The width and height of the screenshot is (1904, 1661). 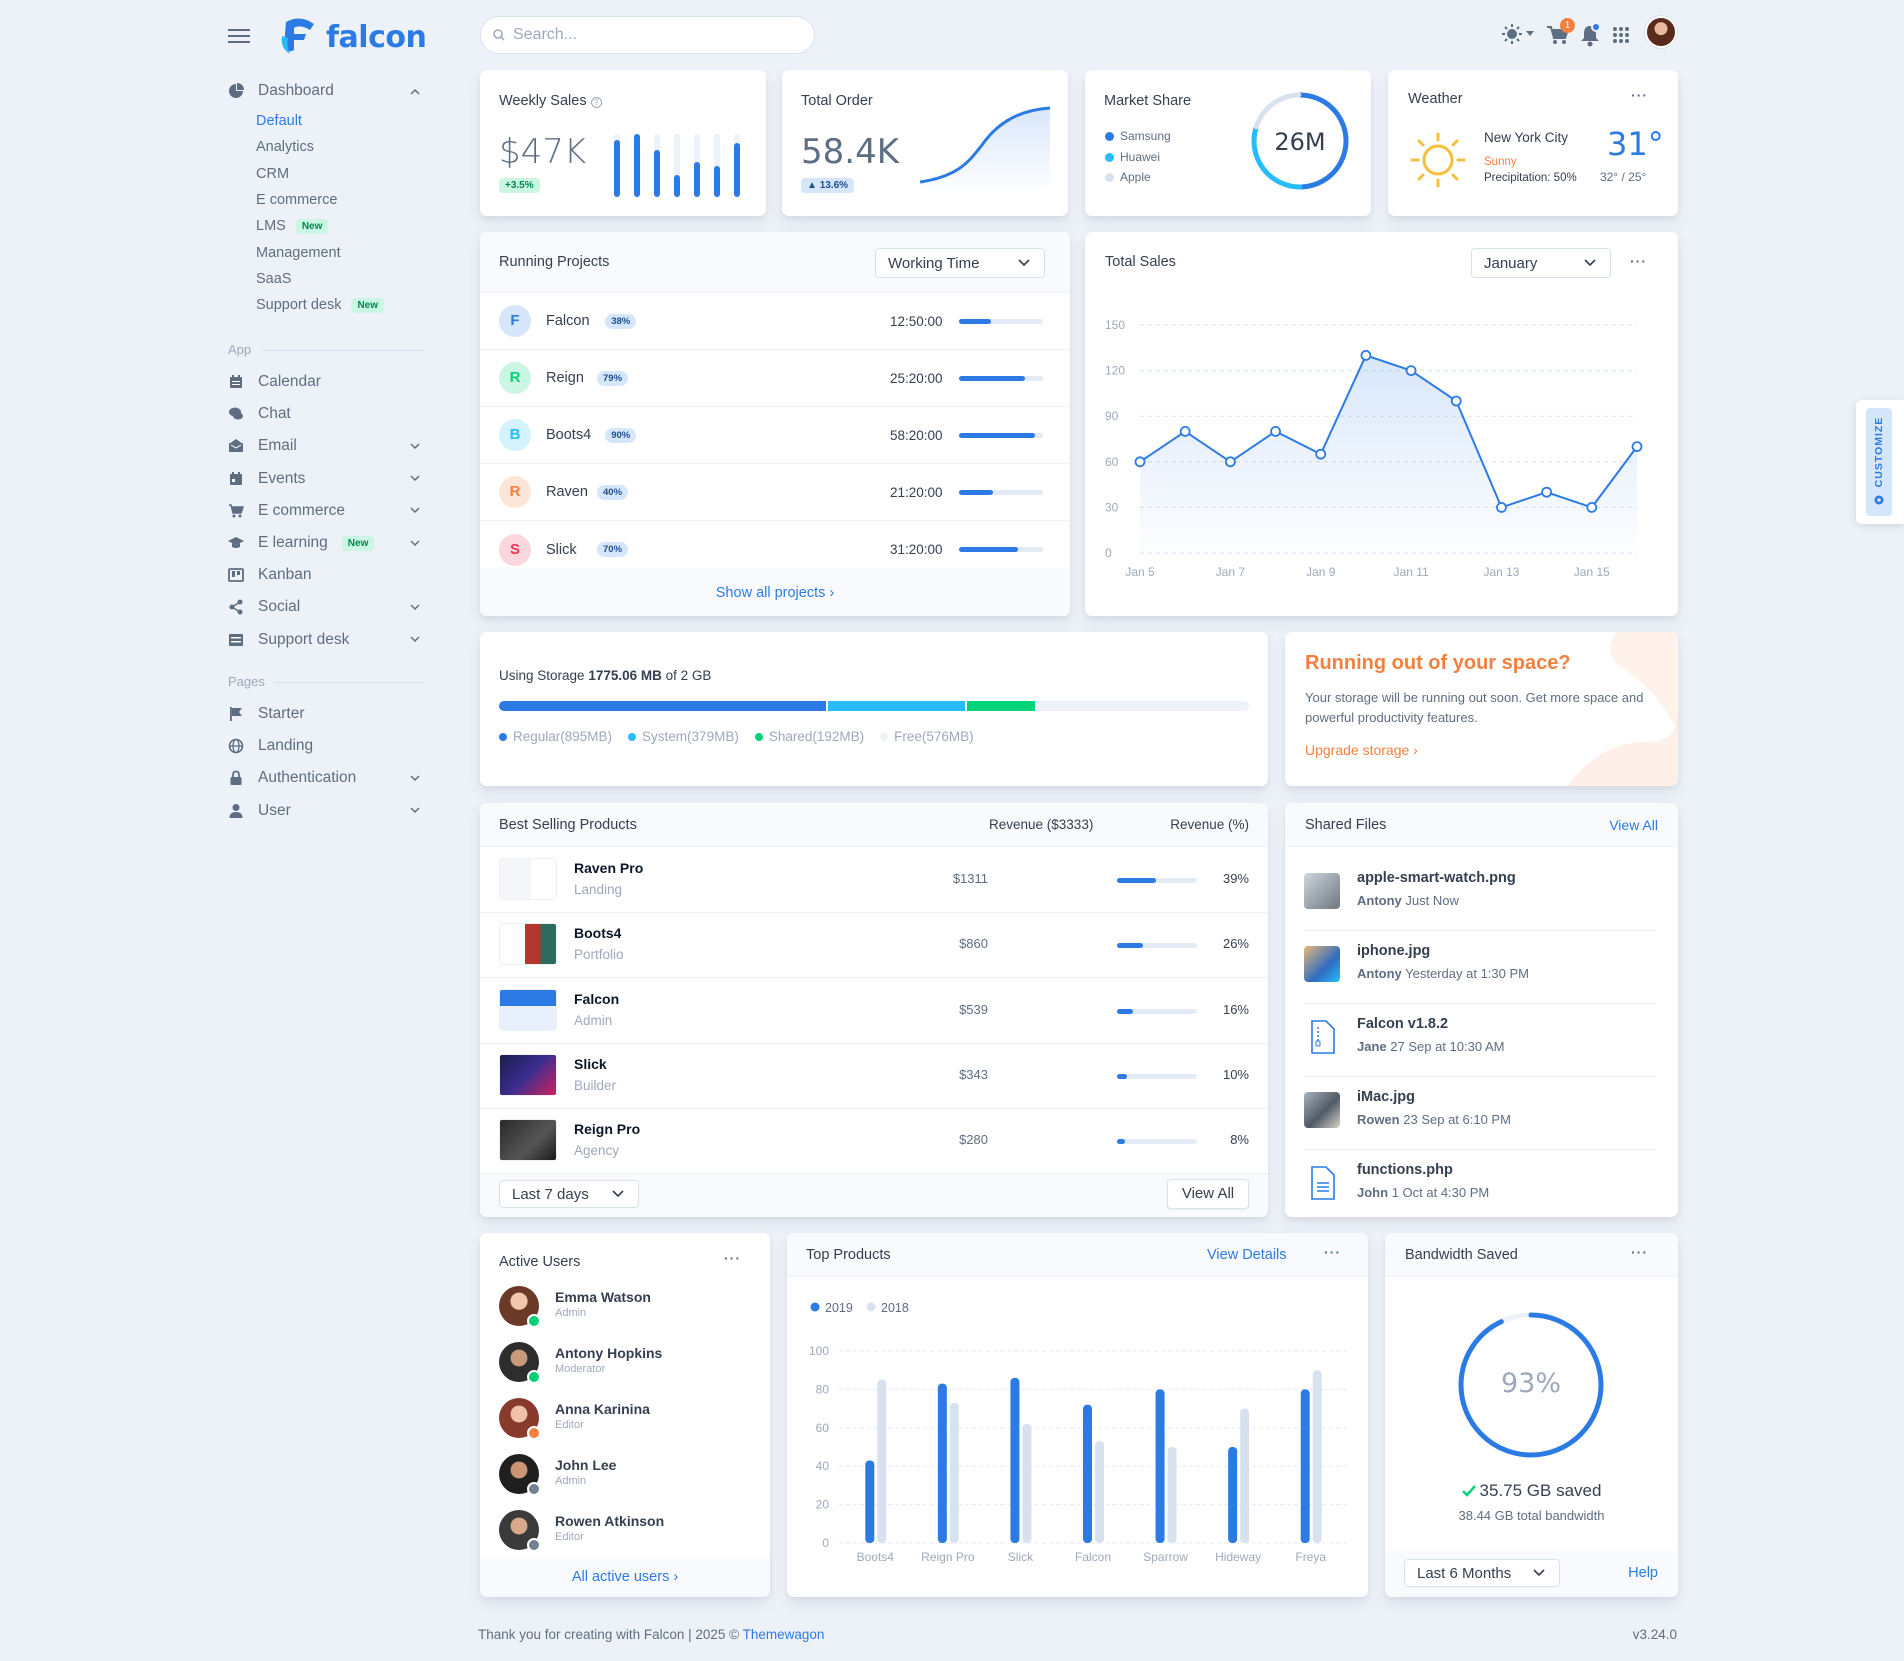 I want to click on project-row: F Falcon 38% 12:50:00, so click(x=775, y=321).